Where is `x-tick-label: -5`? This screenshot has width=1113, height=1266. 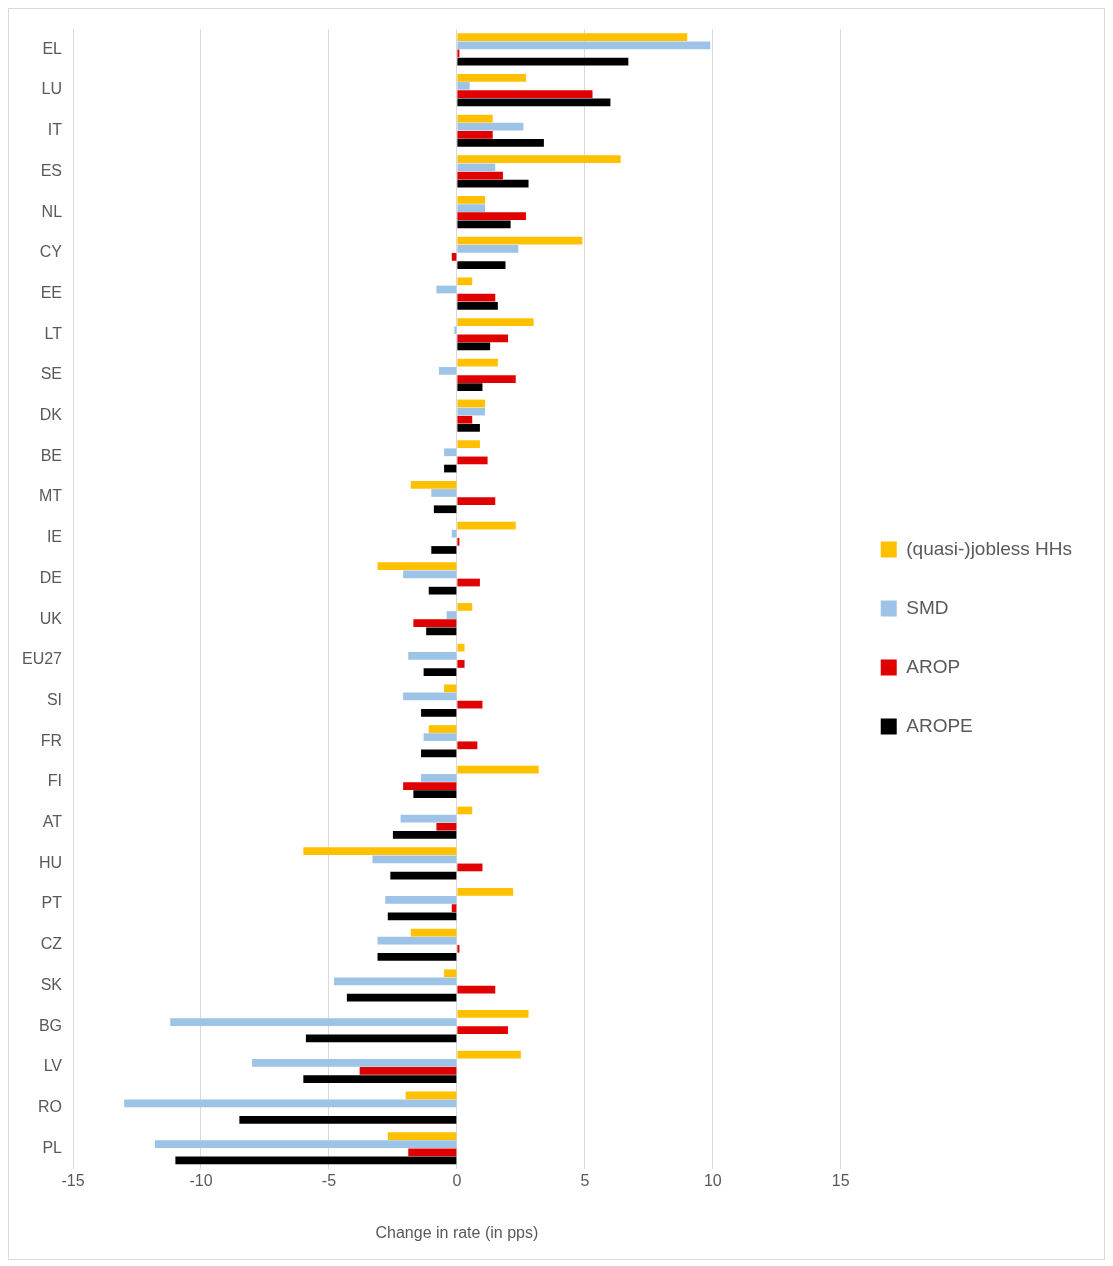 x-tick-label: -5 is located at coordinates (329, 1180).